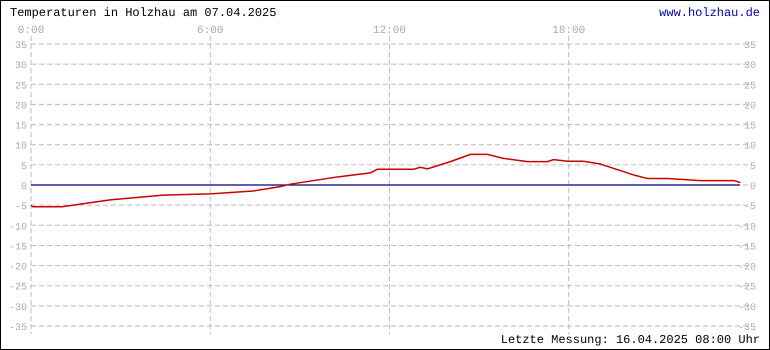 This screenshot has height=350, width=770. What do you see at coordinates (20, 208) in the screenshot?
I see `y-tick-label: -5` at bounding box center [20, 208].